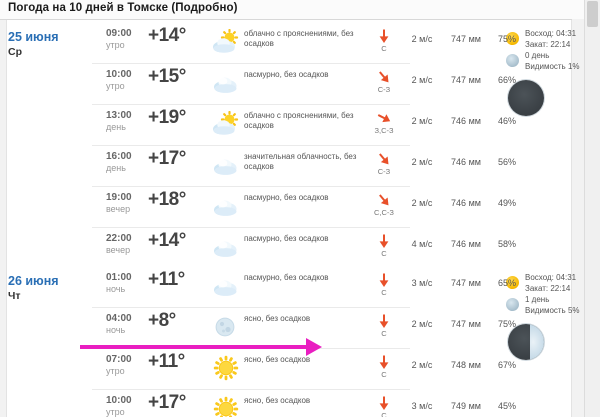 This screenshot has height=417, width=600. Describe the element at coordinates (466, 39) in the screenshot. I see `pressure: 747 мм` at that location.